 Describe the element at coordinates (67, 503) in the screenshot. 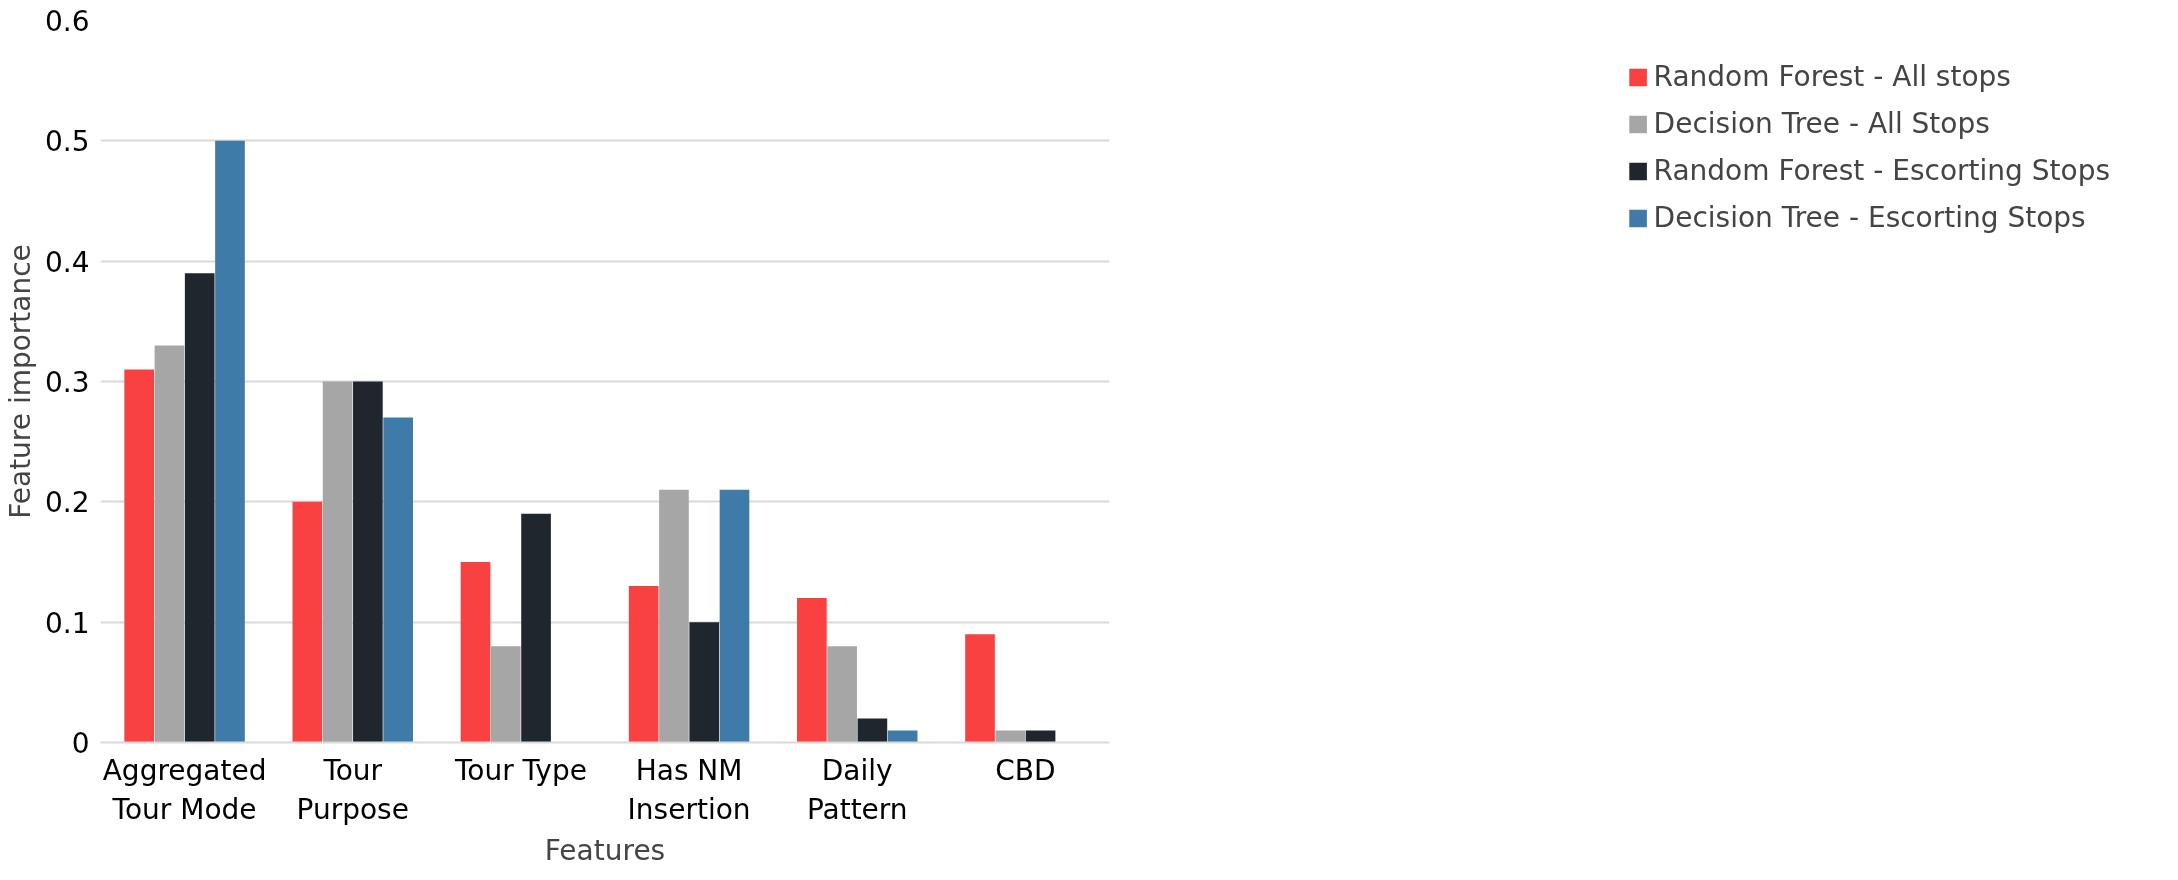

I see `y-tick-label: 0.2` at that location.